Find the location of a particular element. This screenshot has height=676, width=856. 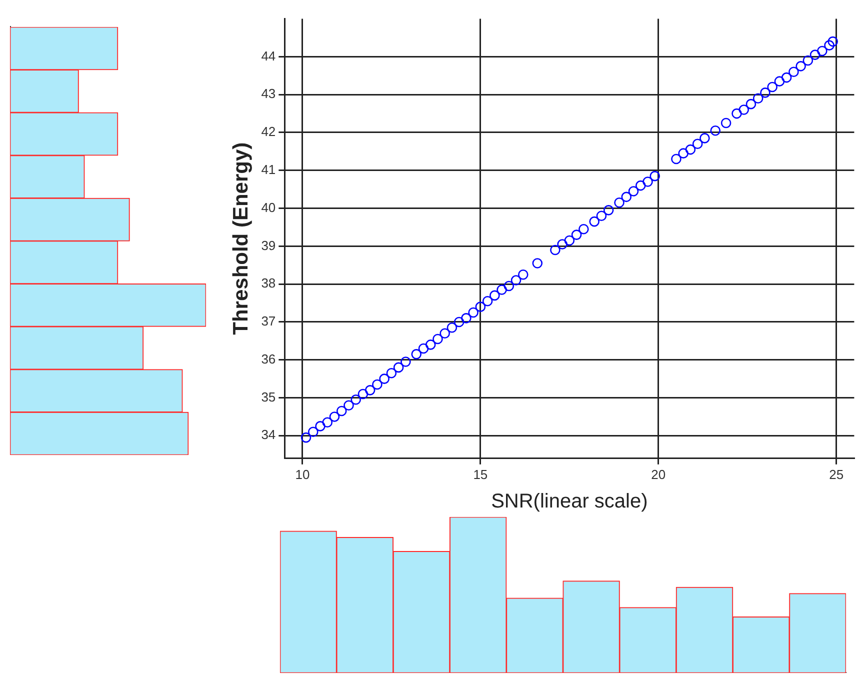

x-tick-label: 15 is located at coordinates (480, 474).